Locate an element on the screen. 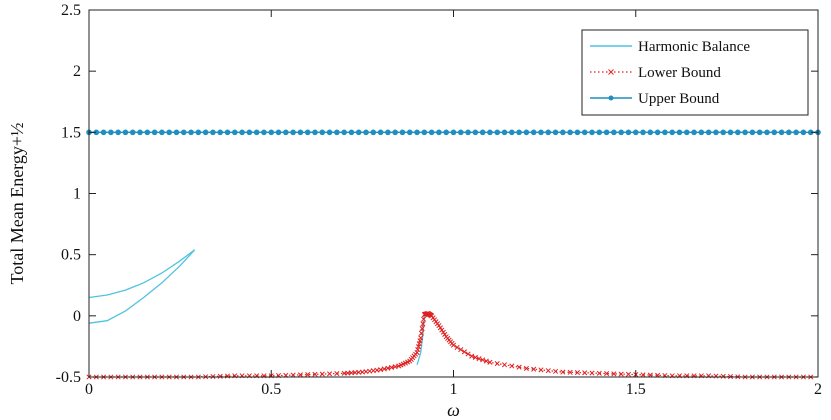 This screenshot has height=420, width=831. legend: Harmonic Balance Lower Bound Upper Bound is located at coordinates (695, 72).